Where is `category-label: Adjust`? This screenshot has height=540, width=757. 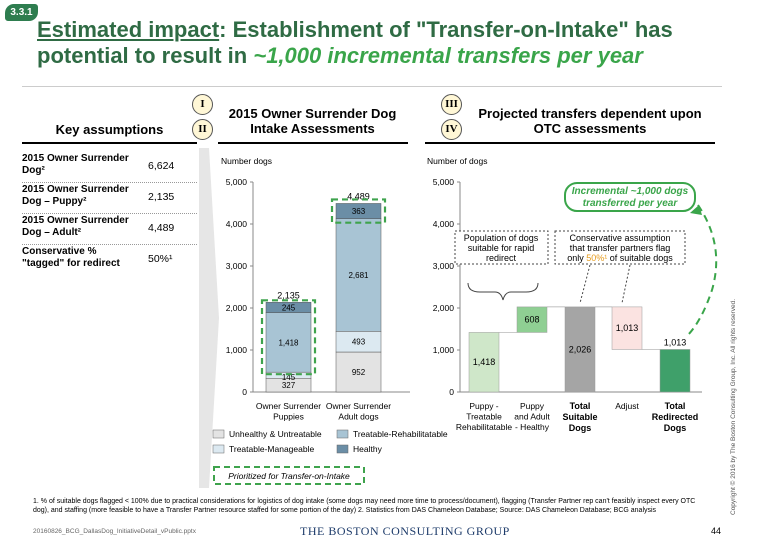
category-label: Adjust is located at coordinates (627, 406).